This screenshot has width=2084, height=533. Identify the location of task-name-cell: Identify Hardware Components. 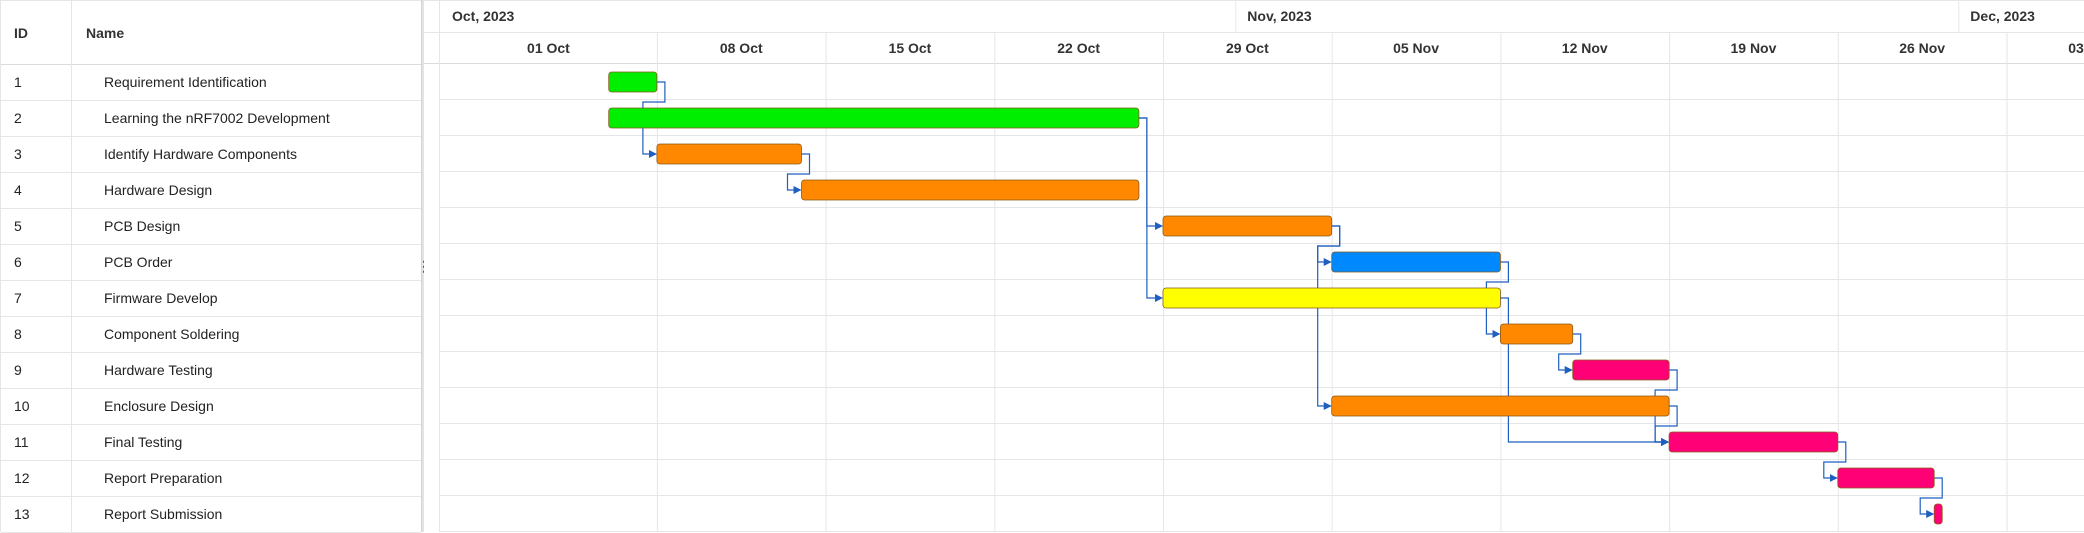
(200, 154).